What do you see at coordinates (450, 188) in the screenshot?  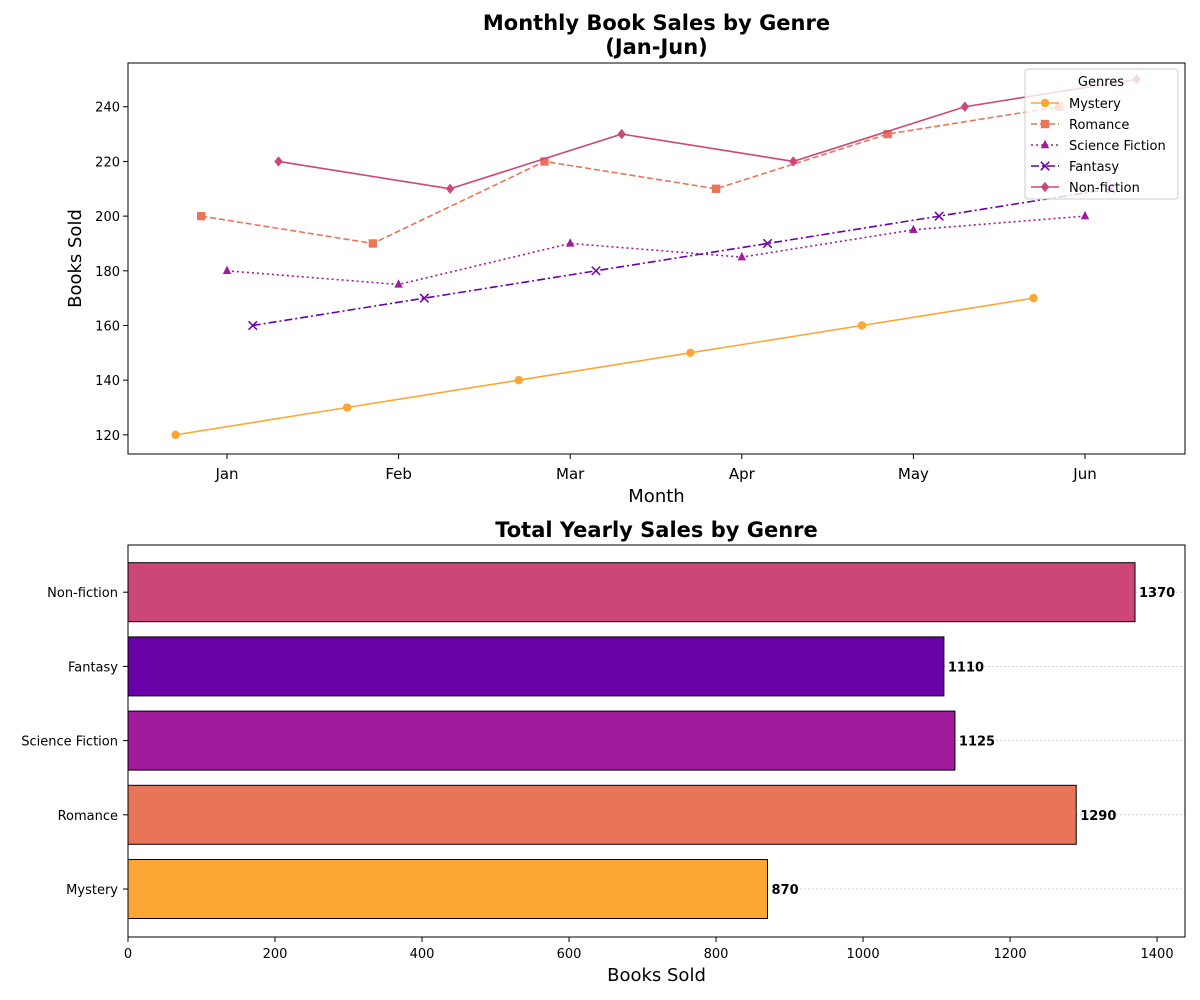 I see `point-non-fiction-feb` at bounding box center [450, 188].